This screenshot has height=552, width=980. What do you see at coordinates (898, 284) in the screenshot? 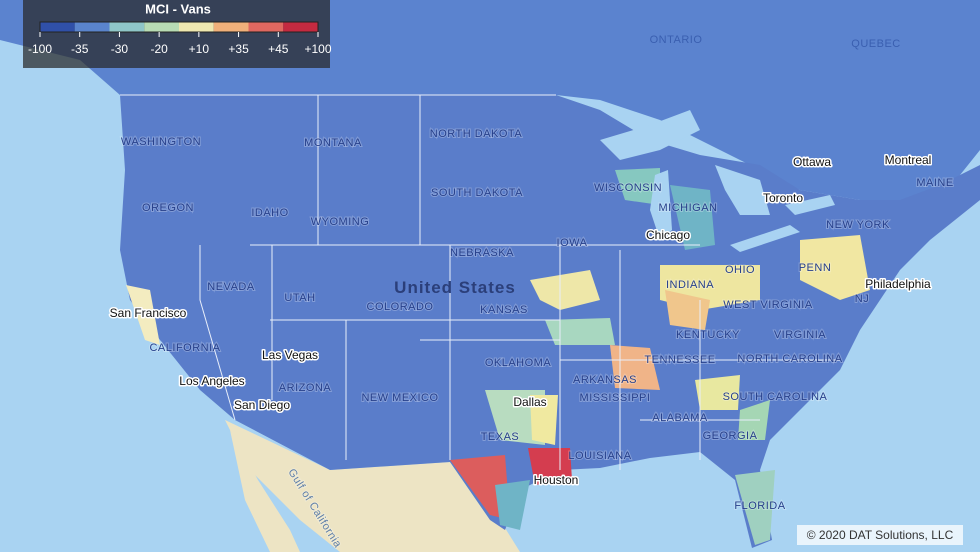
I see `city-label: Philadelphia` at bounding box center [898, 284].